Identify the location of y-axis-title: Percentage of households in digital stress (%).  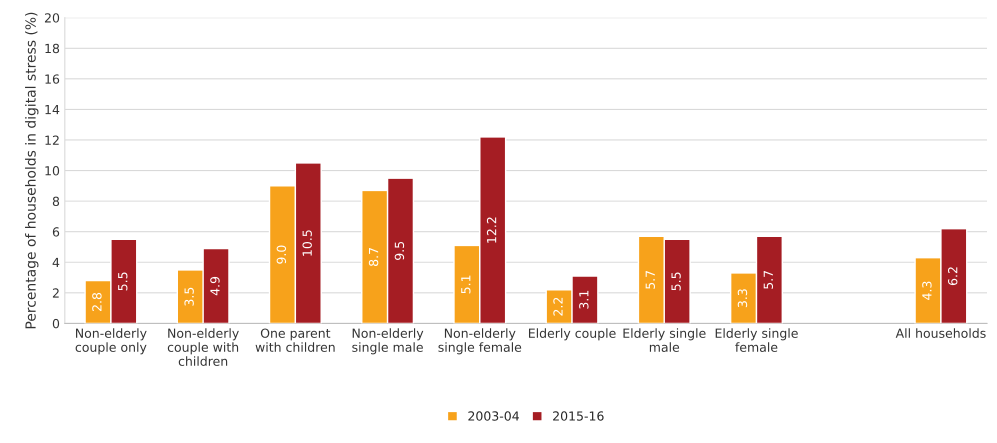
(31, 170).